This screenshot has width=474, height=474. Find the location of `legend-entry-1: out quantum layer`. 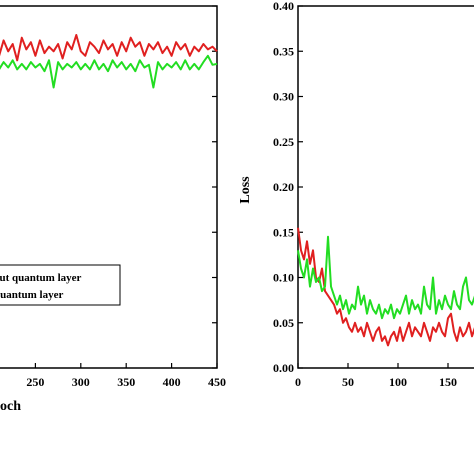

legend-entry-1: out quantum layer is located at coordinates (41, 278).